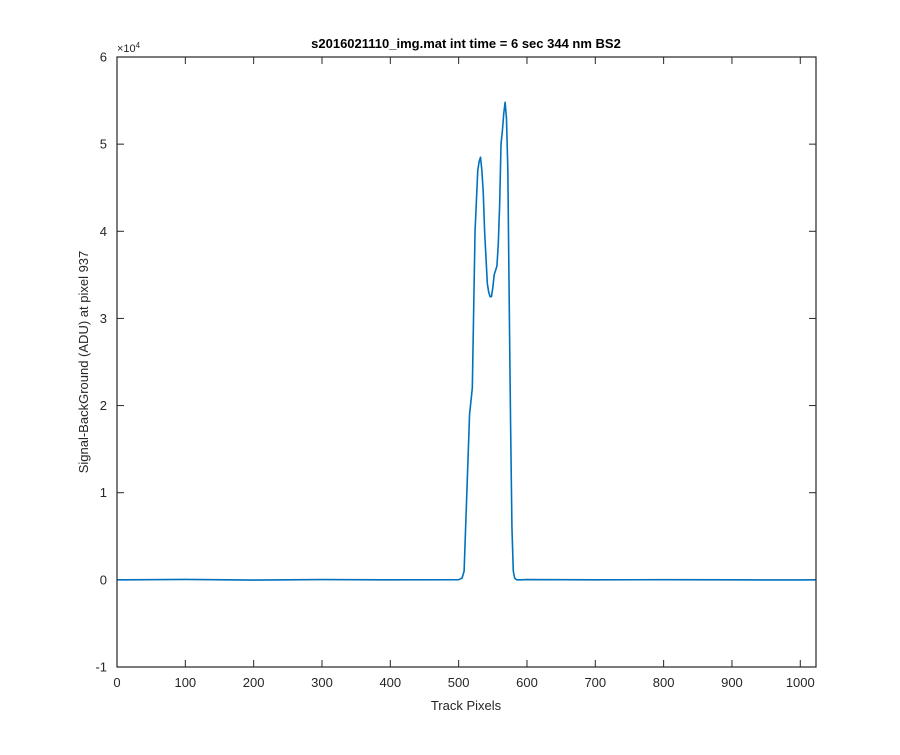 This screenshot has width=900, height=755. What do you see at coordinates (83, 362) in the screenshot?
I see `y-axis-label: Signal-BackGround (ADU) at pixel 937` at bounding box center [83, 362].